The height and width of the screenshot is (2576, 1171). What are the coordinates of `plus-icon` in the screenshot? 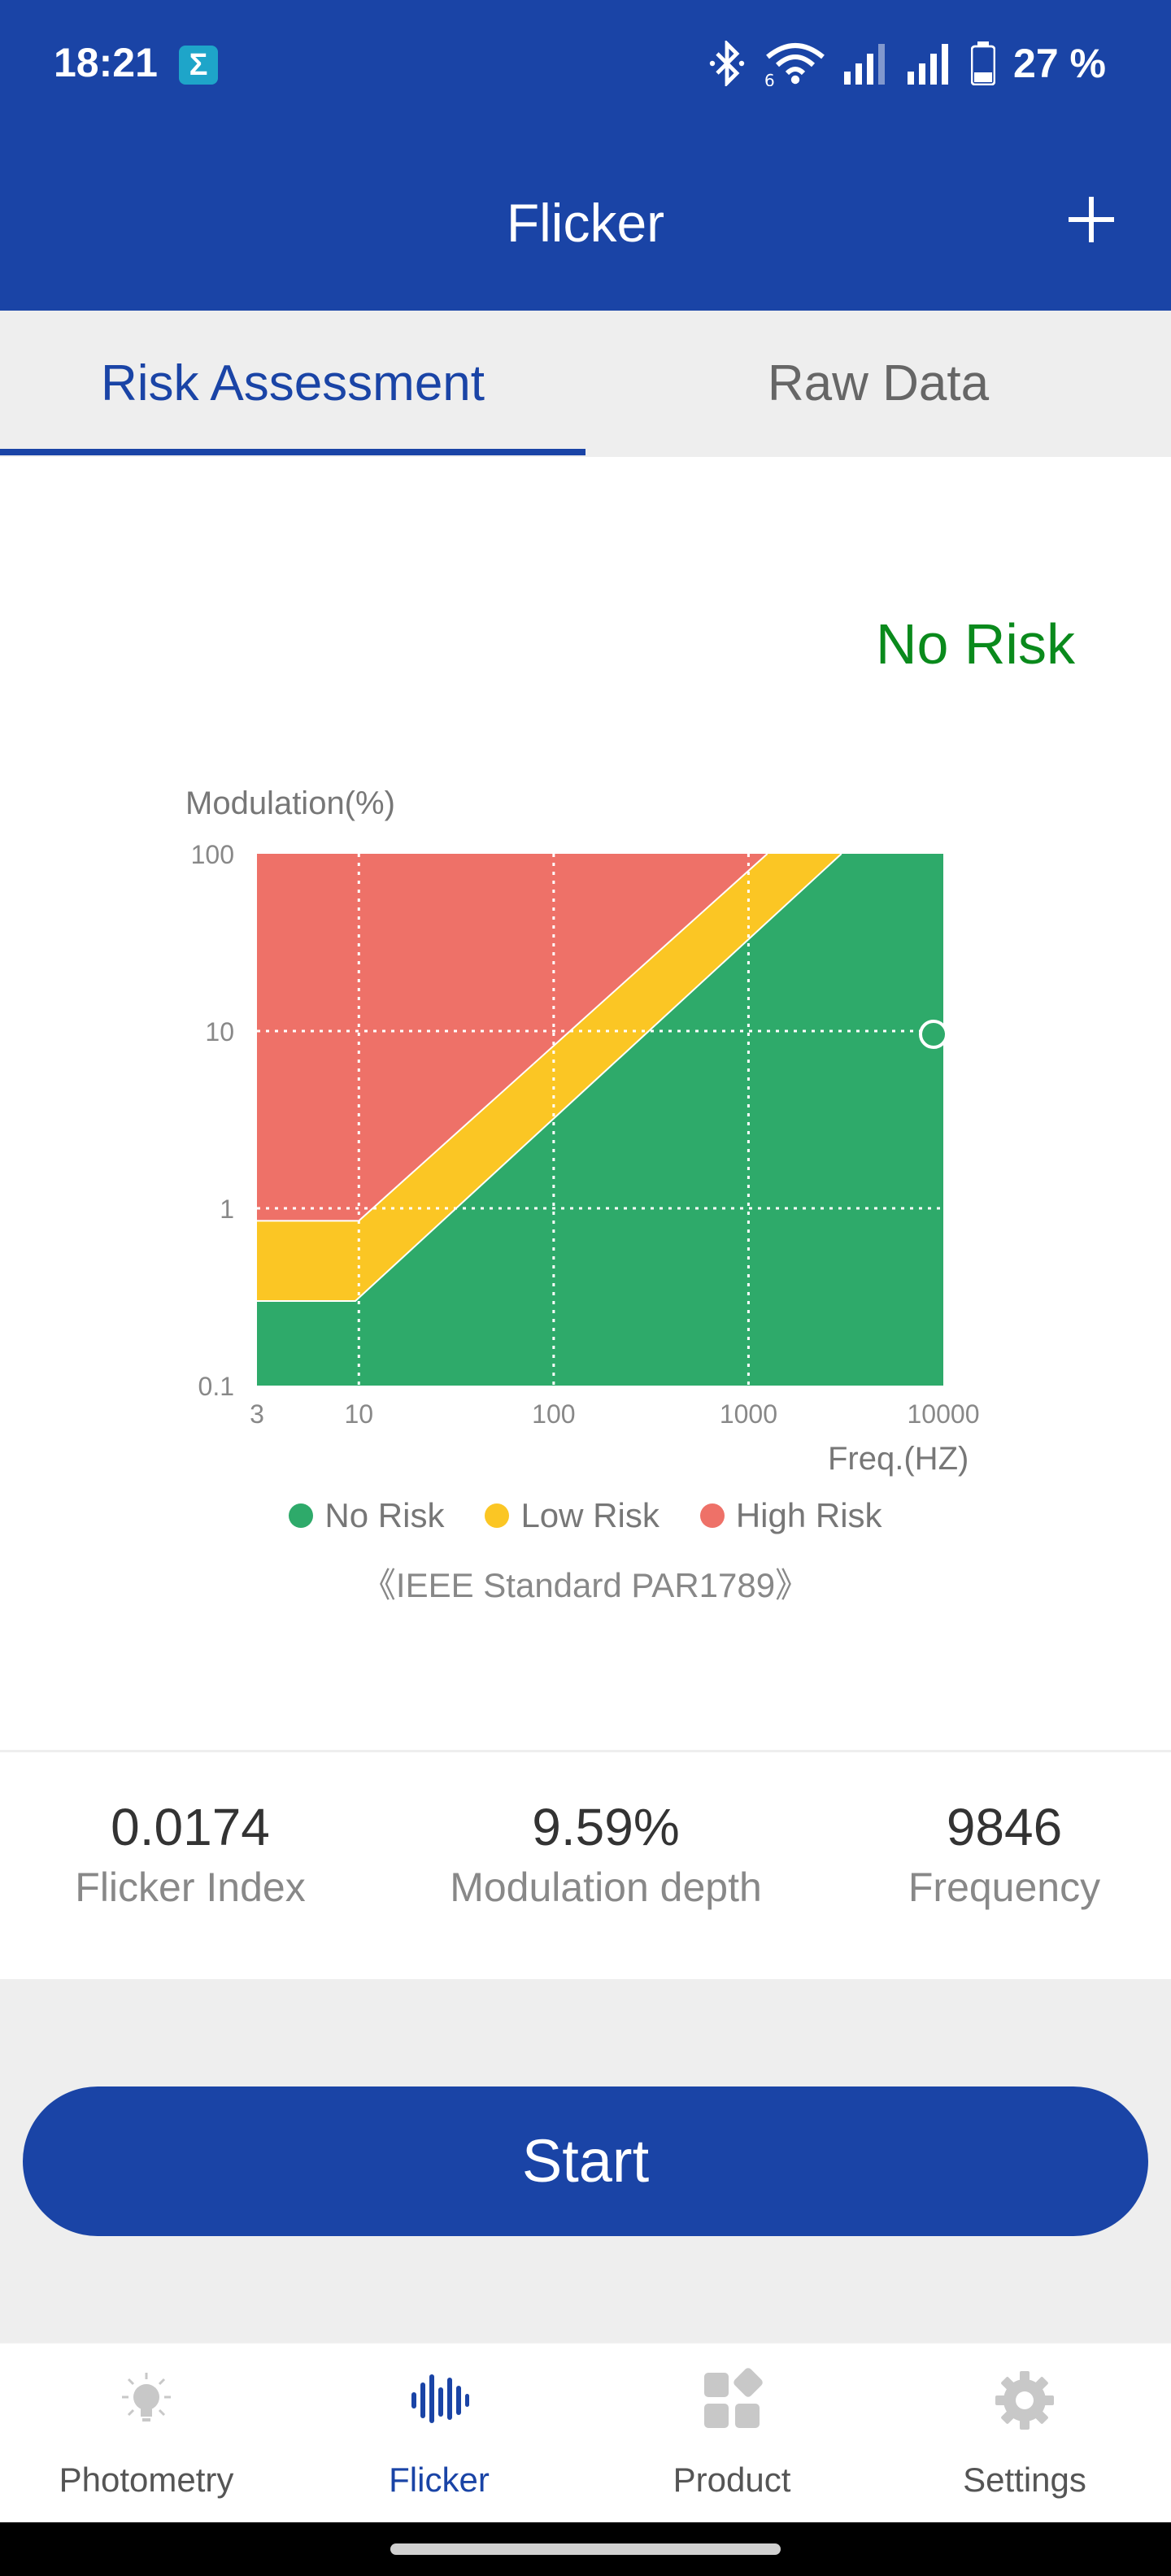 It's located at (1091, 221).